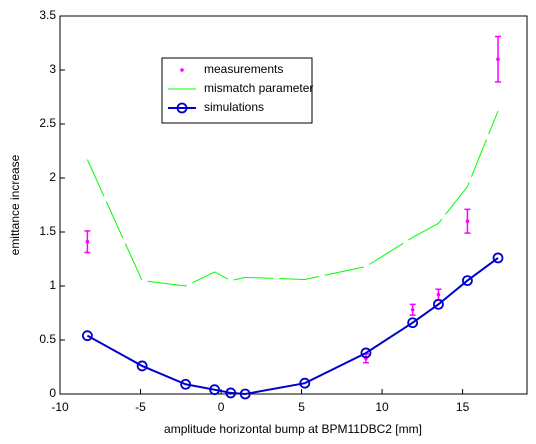 The height and width of the screenshot is (444, 536). I want to click on legend-label: mismatch parameter, so click(258, 88).